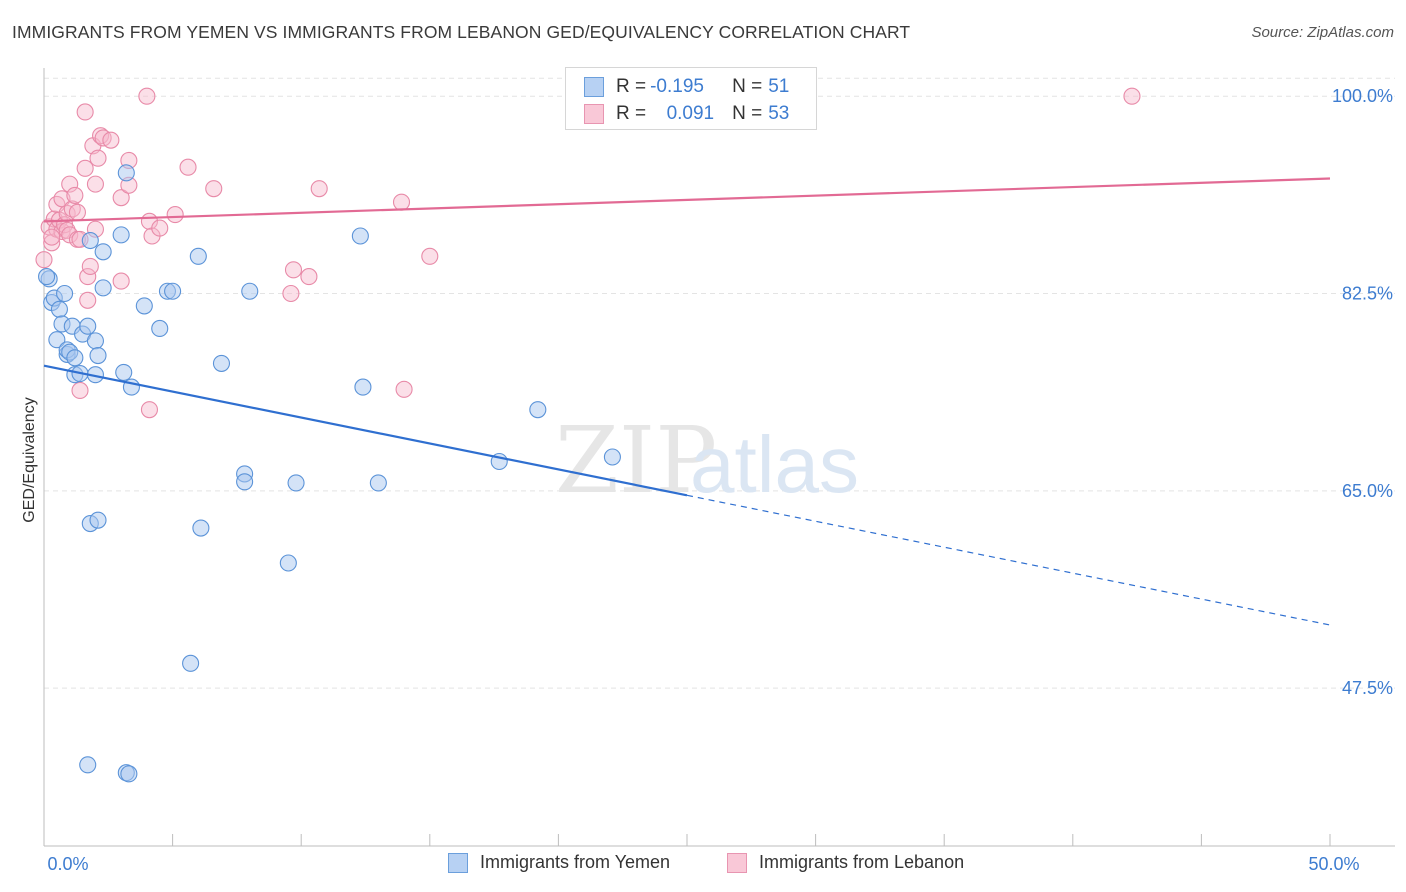  I want to click on y-tick-label: 65.0%, so click(1367, 491).